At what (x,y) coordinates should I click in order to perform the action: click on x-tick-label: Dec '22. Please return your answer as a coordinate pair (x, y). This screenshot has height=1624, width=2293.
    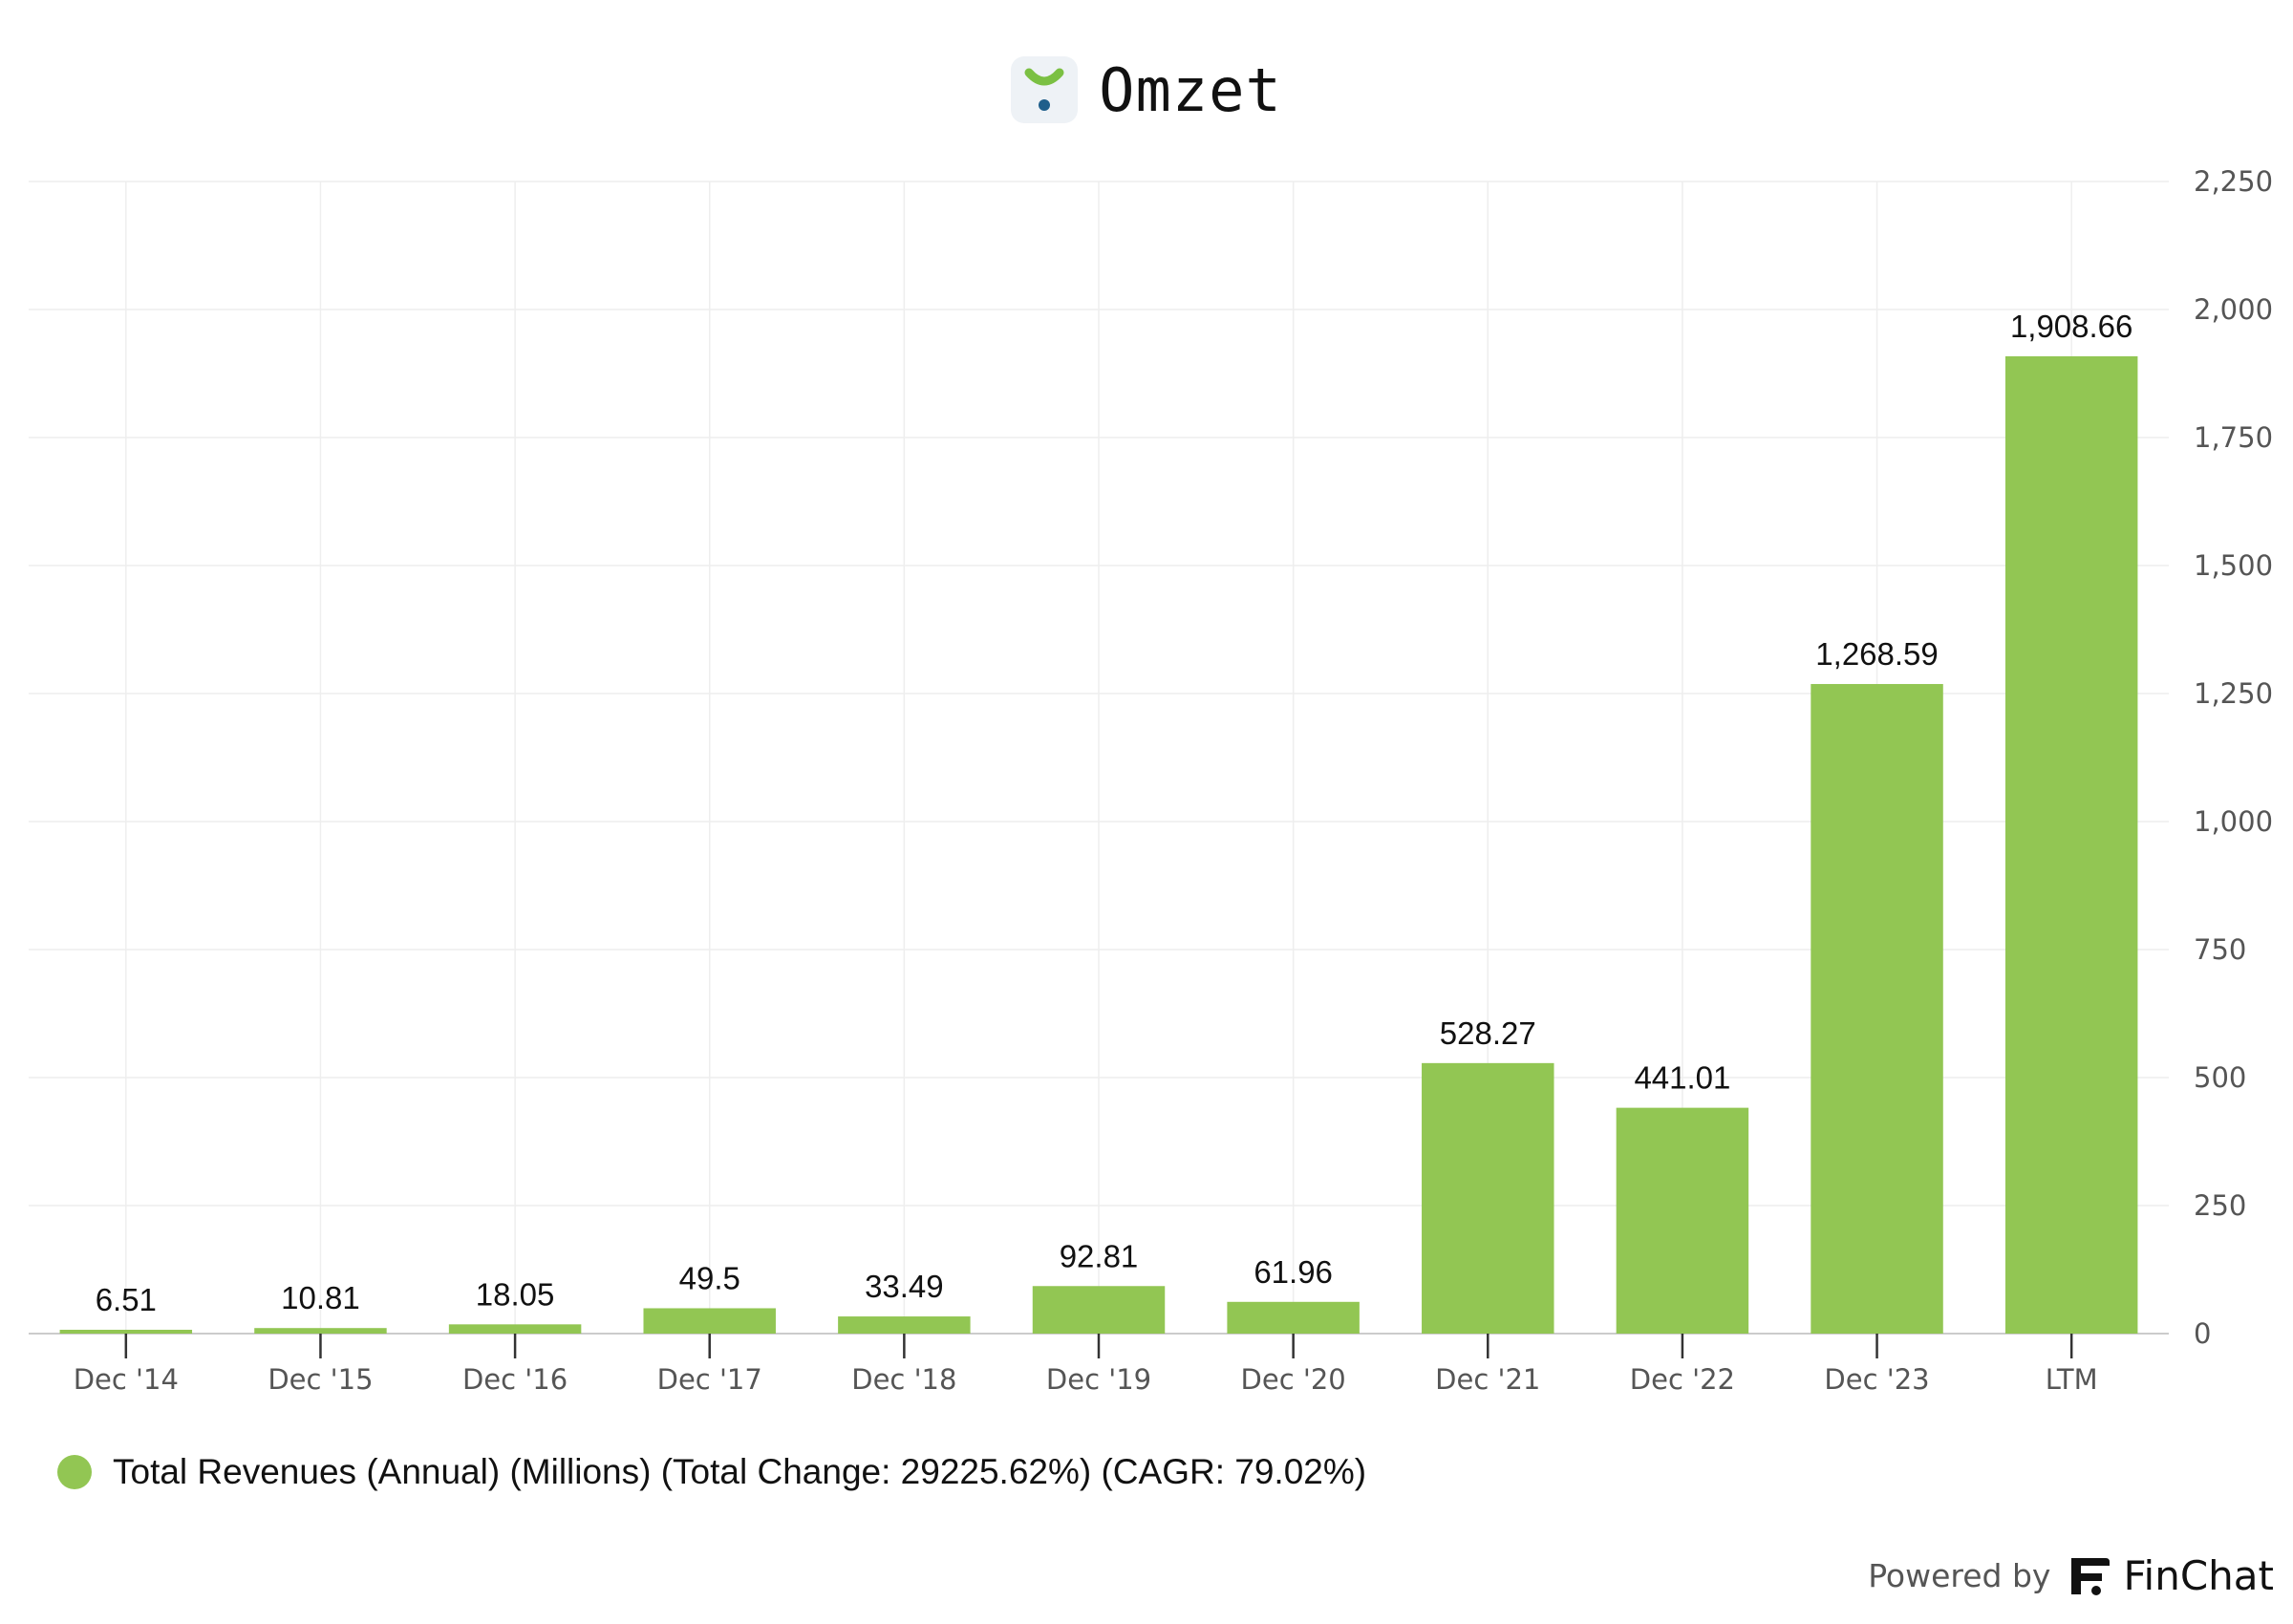
    Looking at the image, I should click on (1682, 1380).